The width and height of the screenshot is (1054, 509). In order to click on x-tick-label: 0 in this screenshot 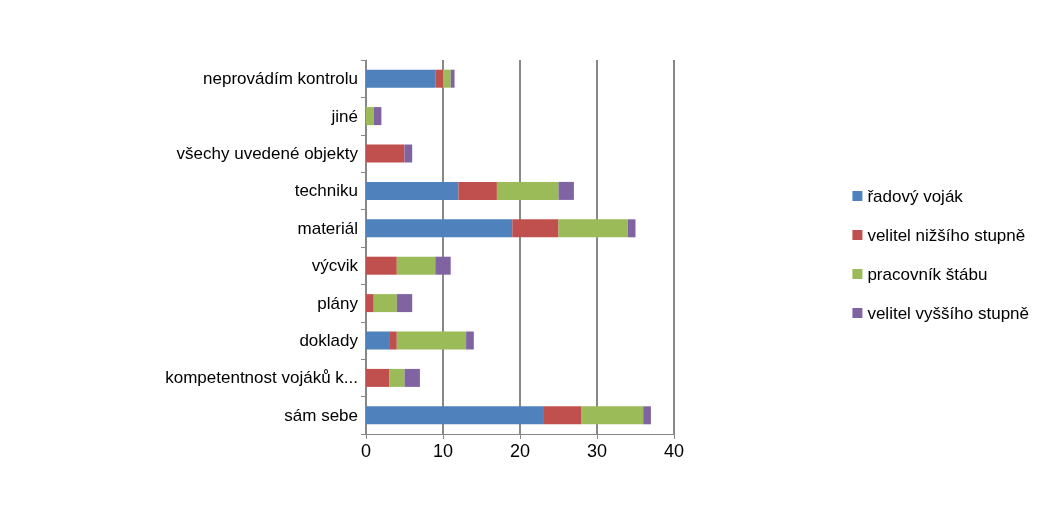, I will do `click(366, 451)`.